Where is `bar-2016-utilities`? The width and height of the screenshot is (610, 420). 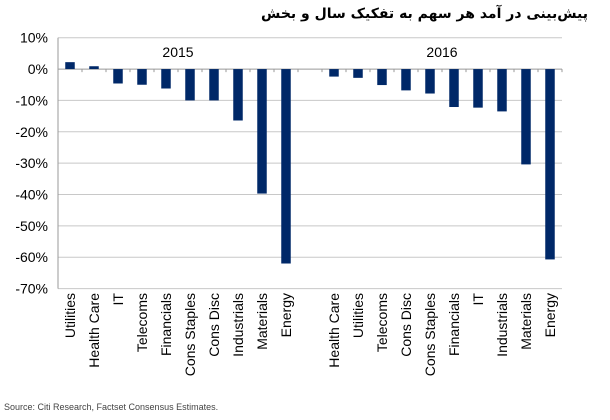
bar-2016-utilities is located at coordinates (358, 73).